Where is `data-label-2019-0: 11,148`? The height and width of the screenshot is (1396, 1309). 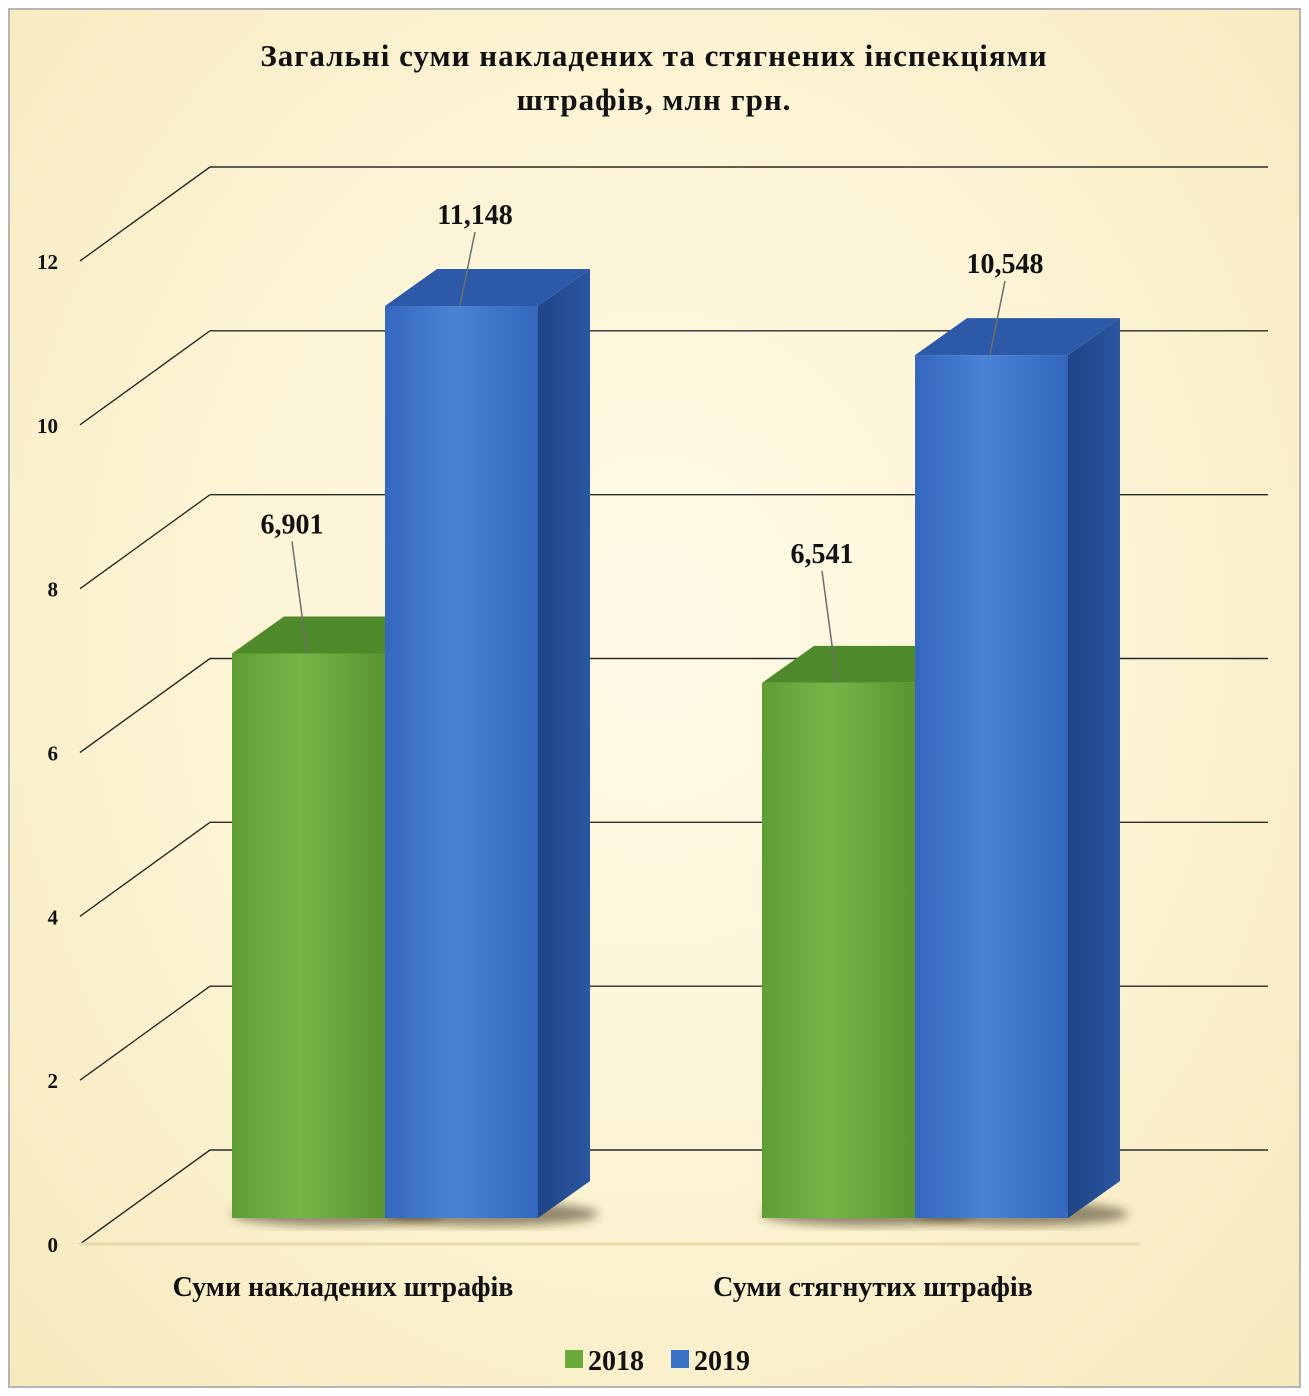
data-label-2019-0: 11,148 is located at coordinates (474, 215).